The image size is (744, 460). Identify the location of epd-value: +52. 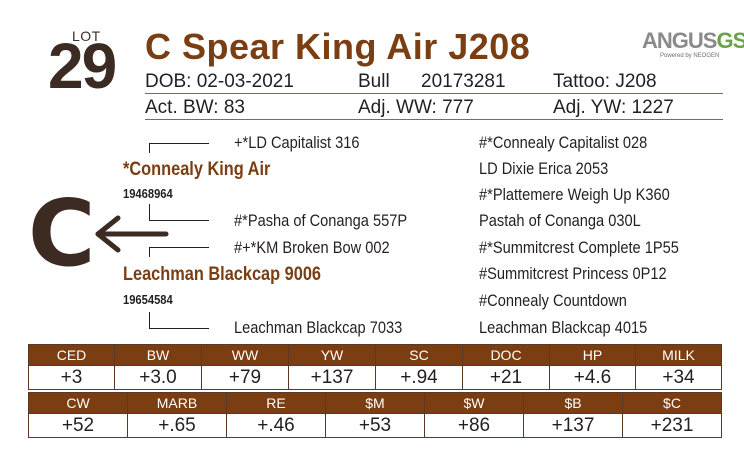
(78, 426).